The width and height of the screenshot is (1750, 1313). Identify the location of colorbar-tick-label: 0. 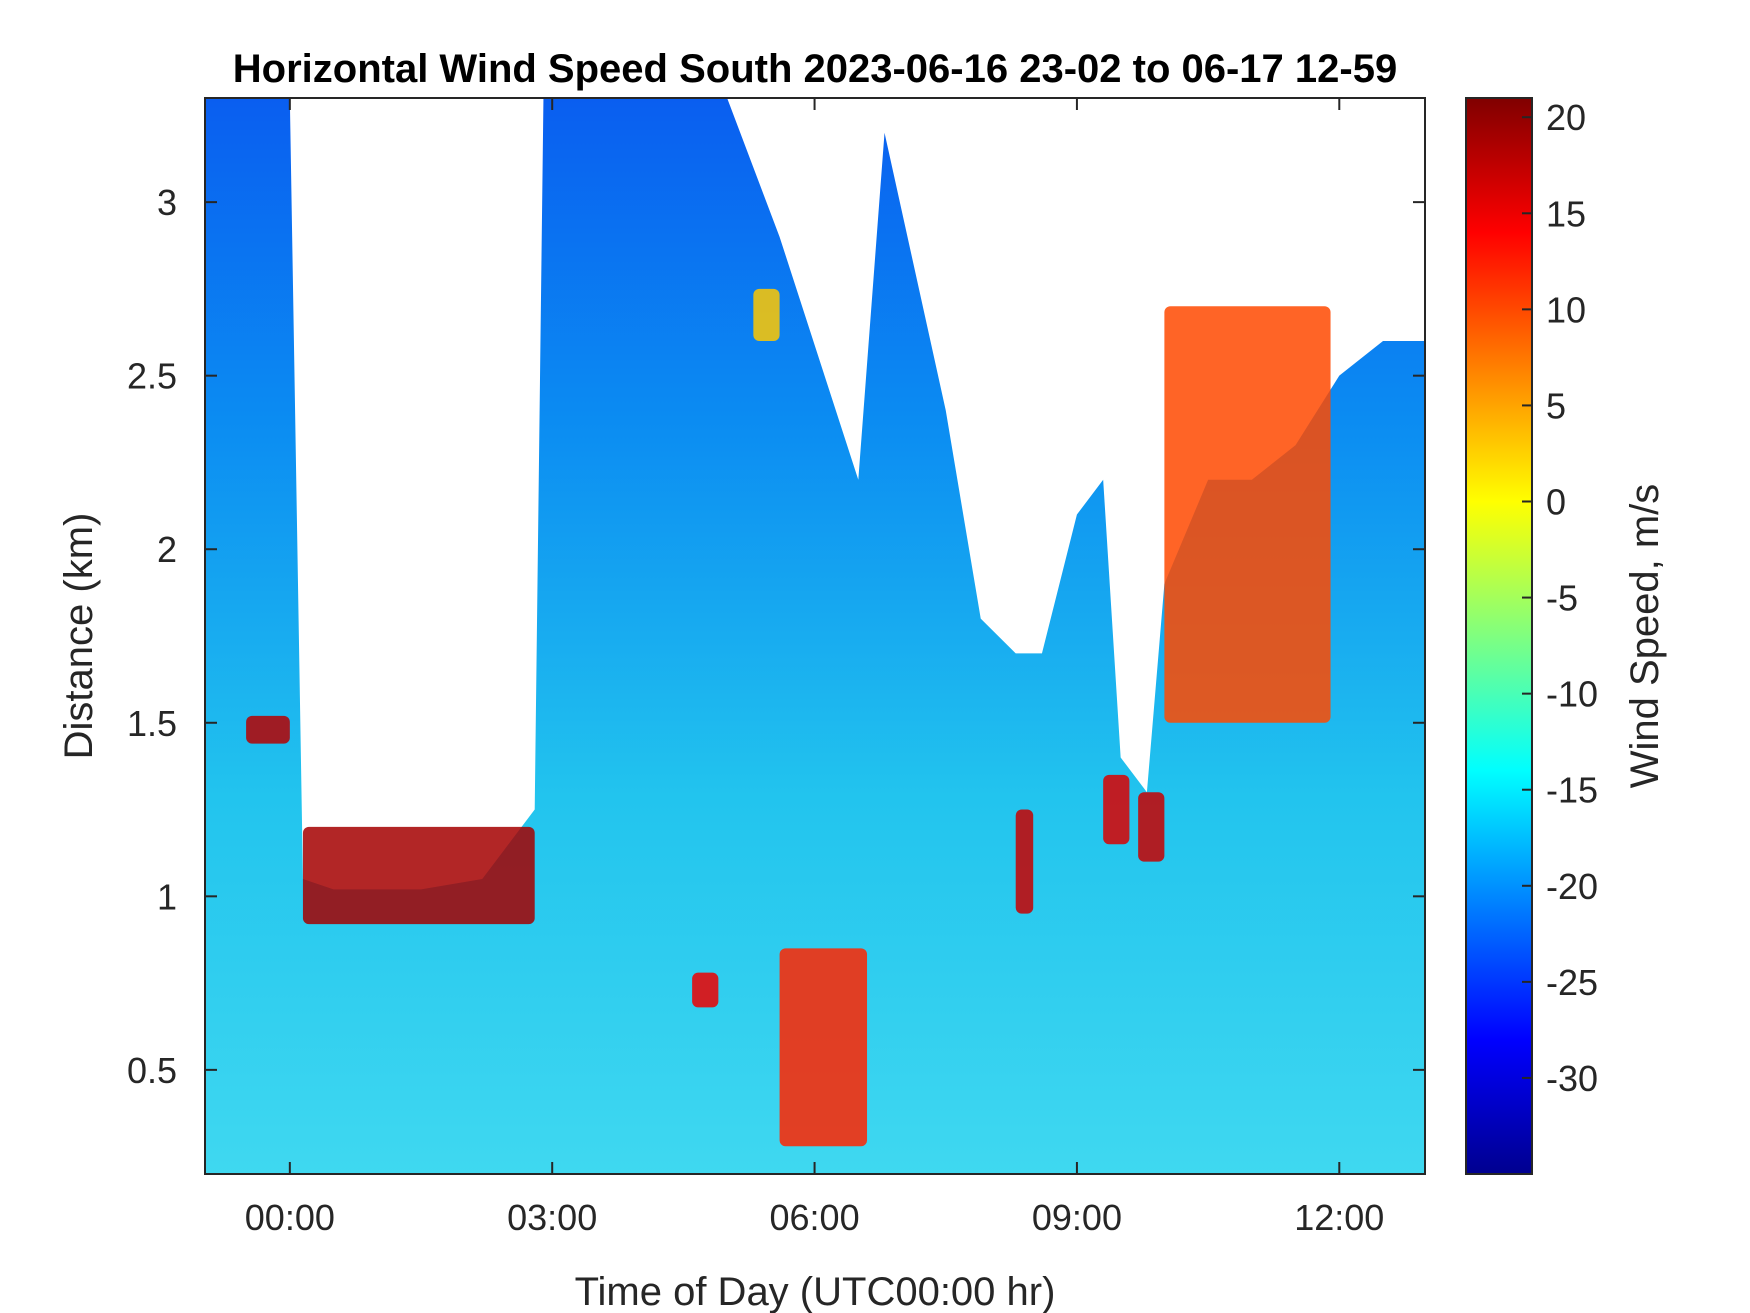
(1556, 502).